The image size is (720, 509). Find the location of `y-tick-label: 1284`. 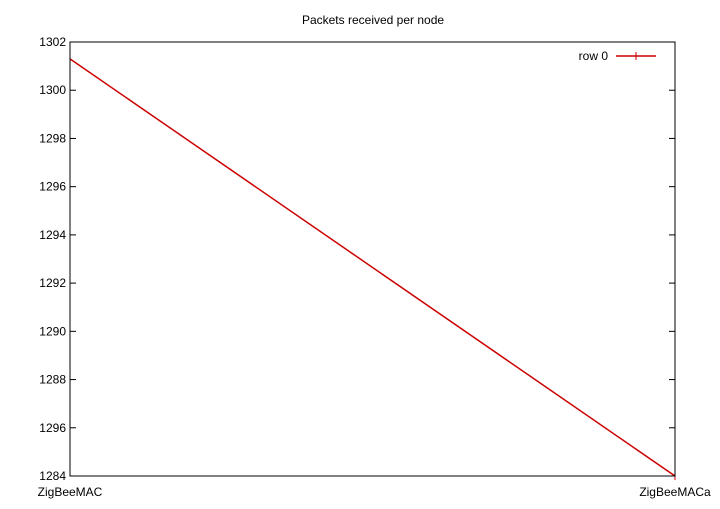

y-tick-label: 1284 is located at coordinates (52, 476).